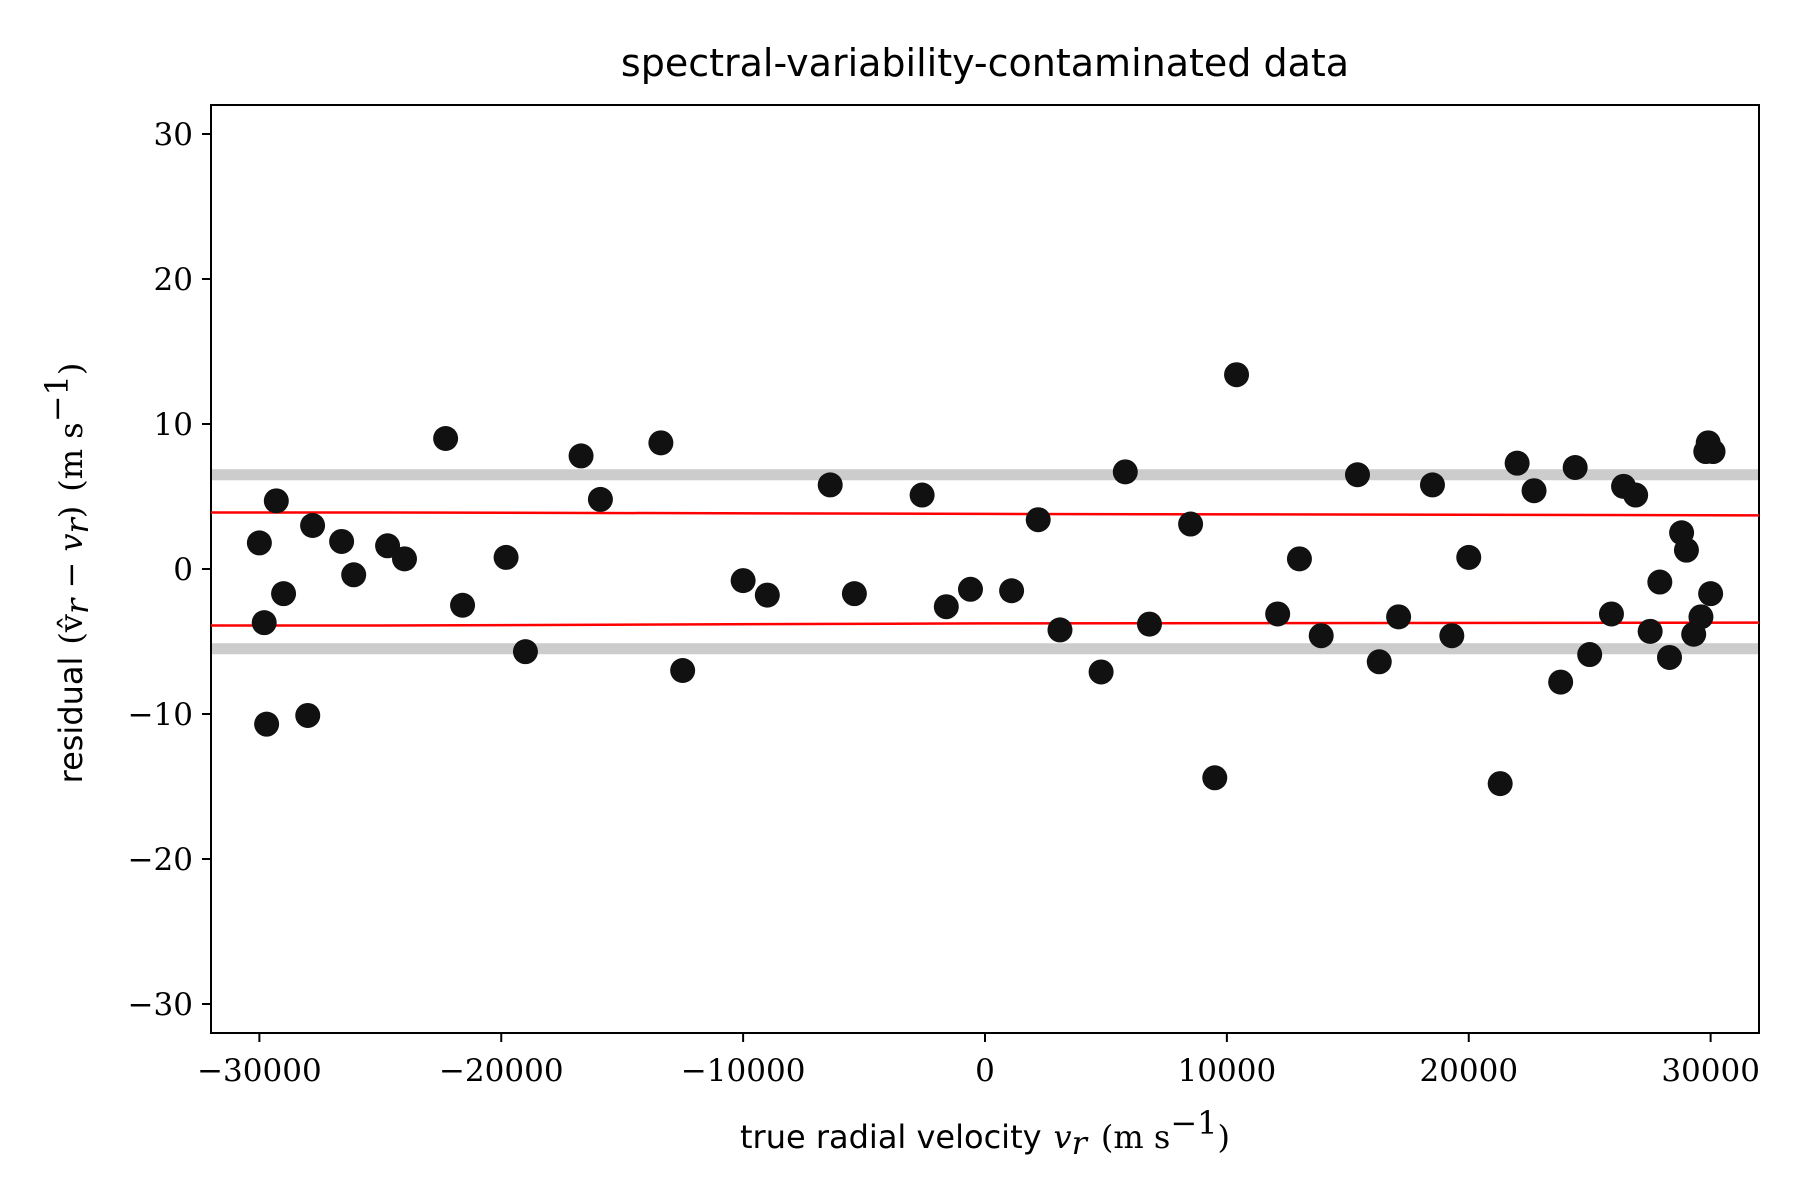 This screenshot has height=1200, width=1800. I want to click on red-lines, so click(985, 569).